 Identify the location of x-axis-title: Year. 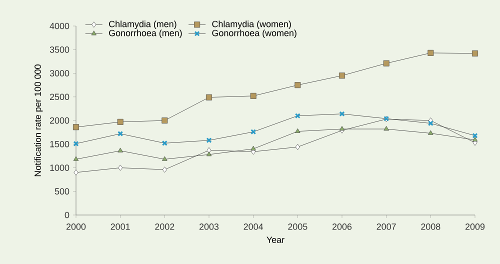
(275, 239).